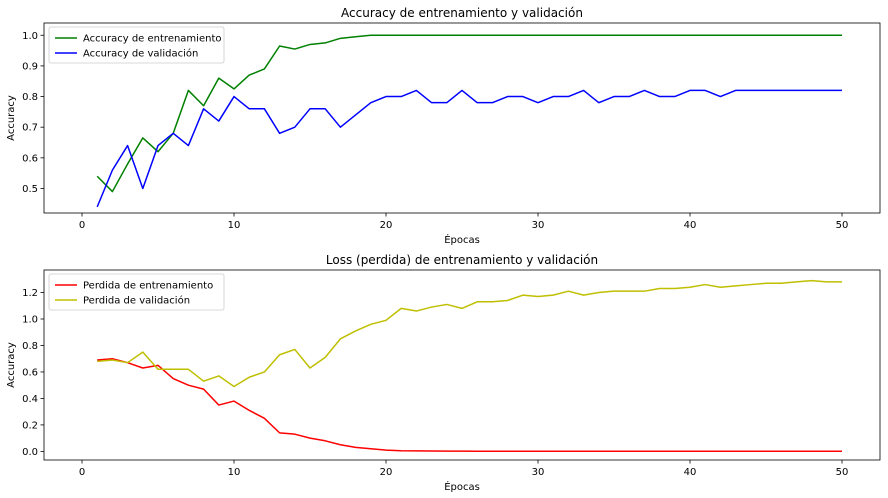 This screenshot has width=888, height=498. I want to click on y-tick-label: 0.2, so click(30, 425).